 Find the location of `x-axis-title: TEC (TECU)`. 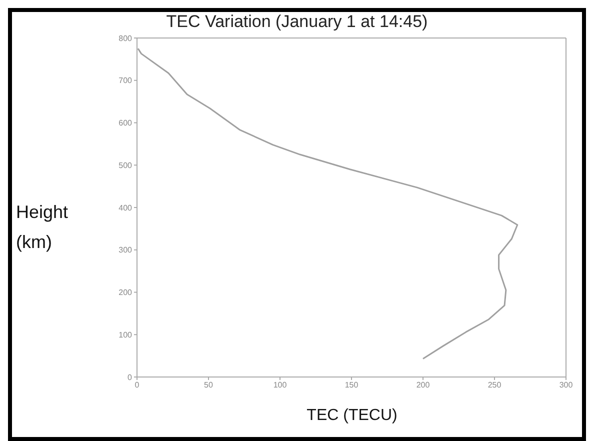

x-axis-title: TEC (TECU) is located at coordinates (352, 416).